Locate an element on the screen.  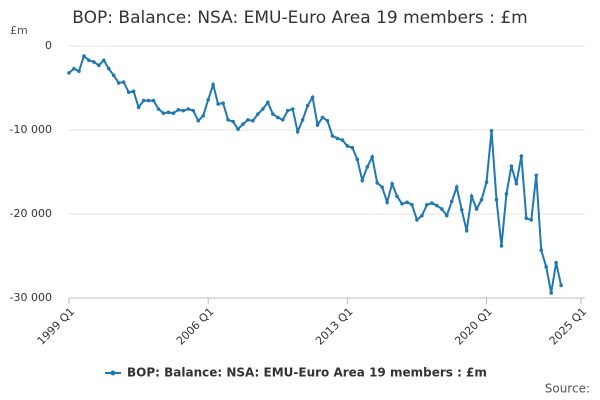
y-unit: £m is located at coordinates (19, 30).